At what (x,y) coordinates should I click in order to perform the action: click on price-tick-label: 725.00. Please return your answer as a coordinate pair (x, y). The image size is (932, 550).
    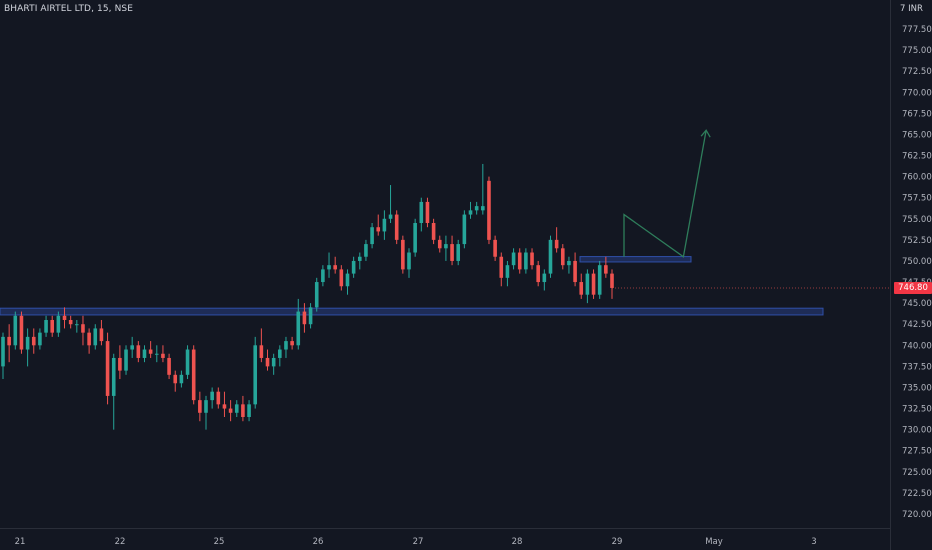
    Looking at the image, I should click on (917, 473).